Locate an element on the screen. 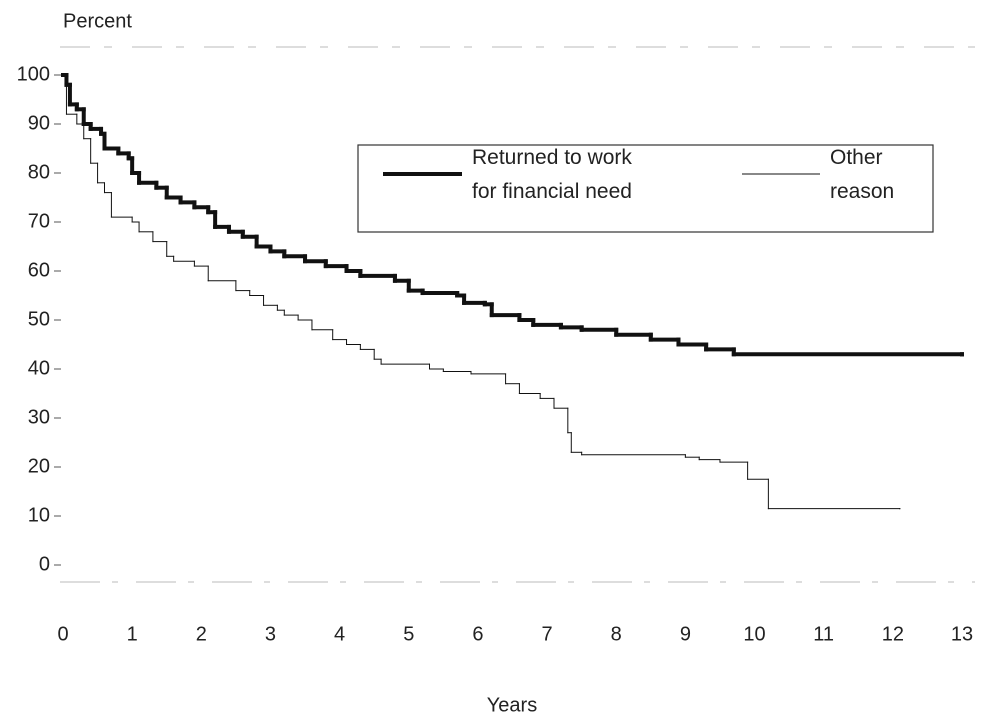 The width and height of the screenshot is (1002, 720). y-tick-label: 0 is located at coordinates (44, 564).